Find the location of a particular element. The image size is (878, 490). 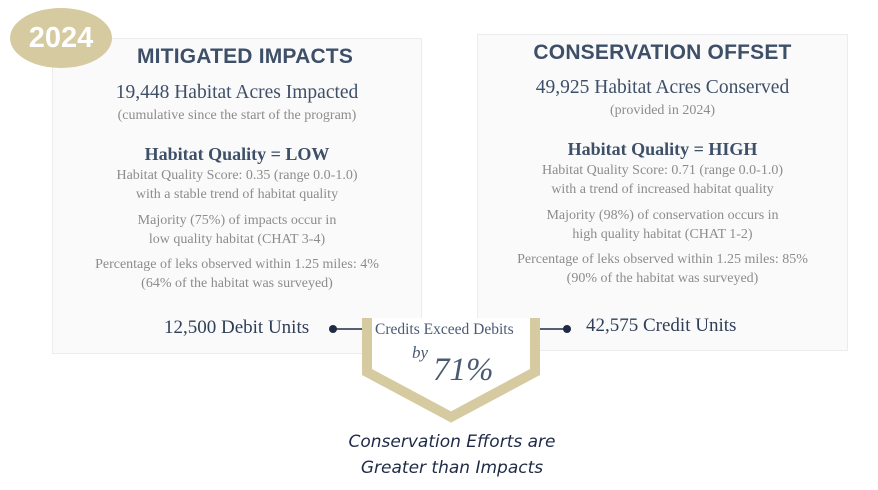

percent-value: 71% is located at coordinates (463, 370).